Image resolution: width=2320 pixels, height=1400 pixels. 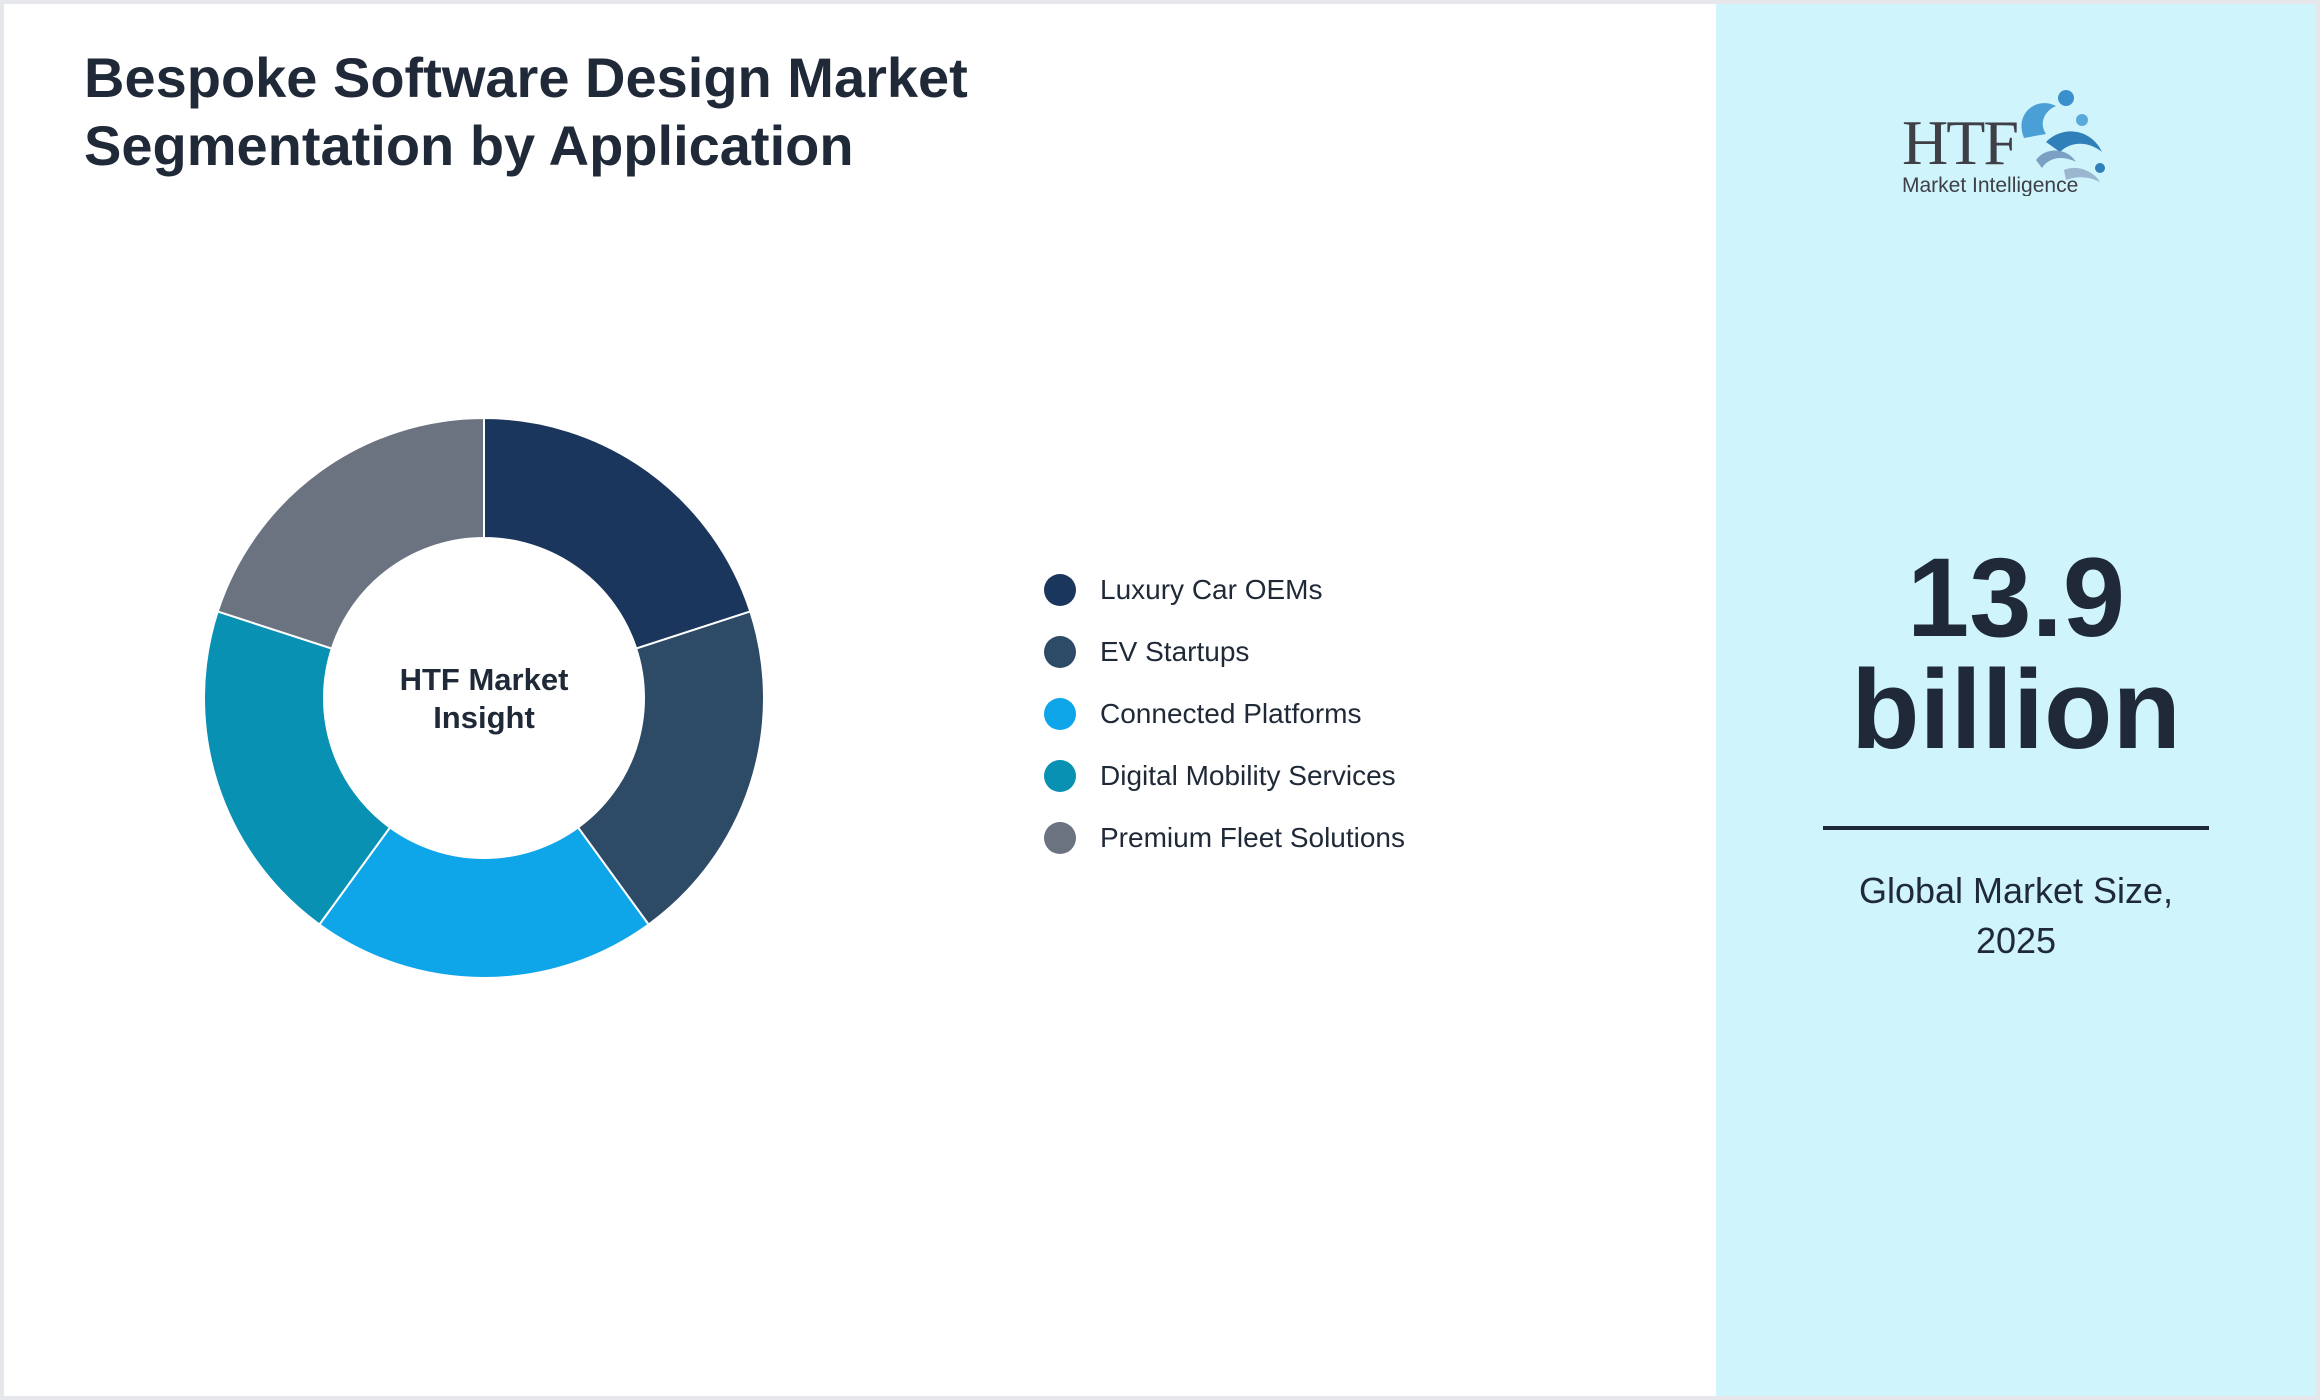 I want to click on donut-slice-connected-platforms, so click(x=484, y=903).